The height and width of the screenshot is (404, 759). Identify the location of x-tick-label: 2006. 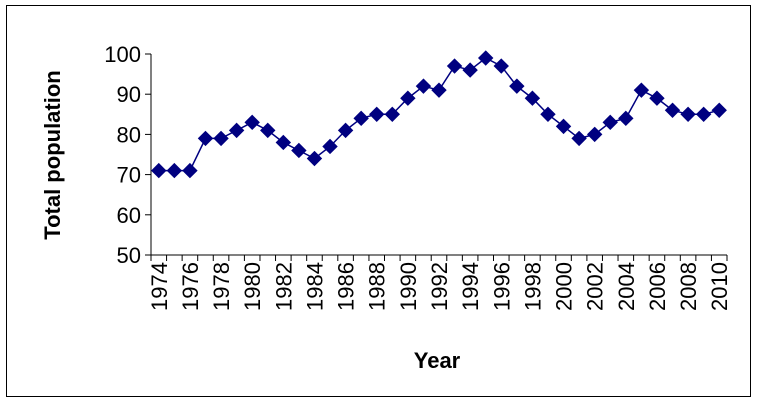
(657, 286).